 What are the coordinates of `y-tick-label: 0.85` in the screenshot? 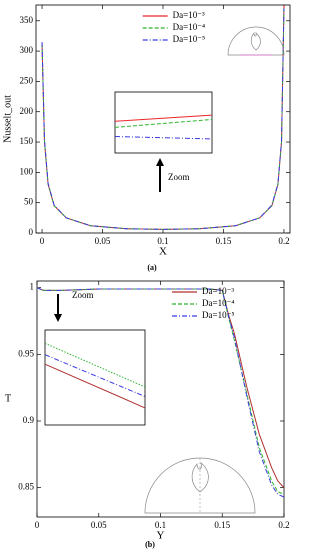 It's located at (26, 487).